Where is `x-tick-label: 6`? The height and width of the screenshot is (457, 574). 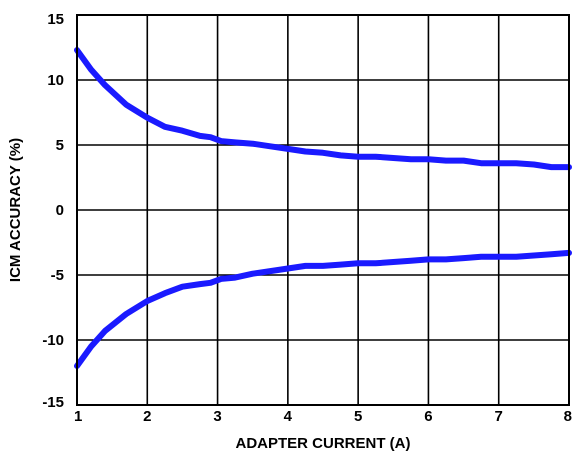
x-tick-label: 6 is located at coordinates (428, 416).